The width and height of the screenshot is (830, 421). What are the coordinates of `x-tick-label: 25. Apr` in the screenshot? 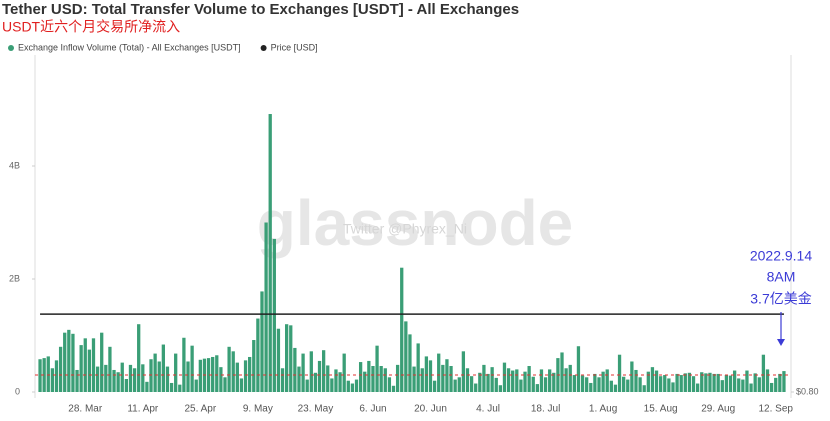 It's located at (200, 409).